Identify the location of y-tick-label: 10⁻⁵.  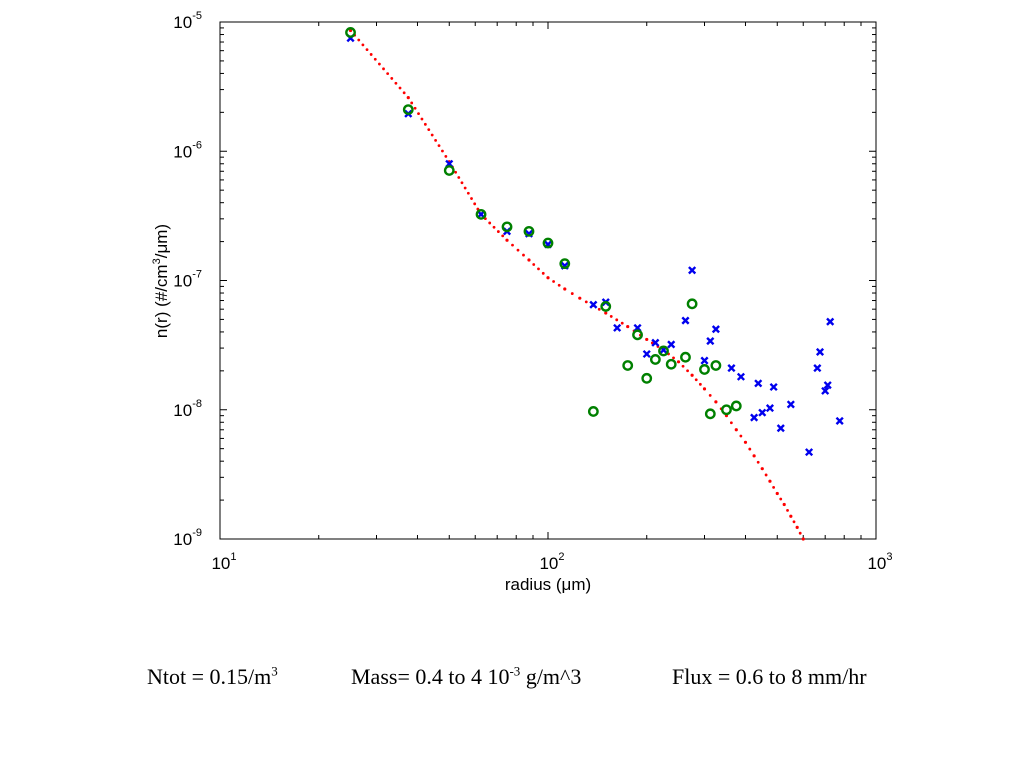
(187, 21).